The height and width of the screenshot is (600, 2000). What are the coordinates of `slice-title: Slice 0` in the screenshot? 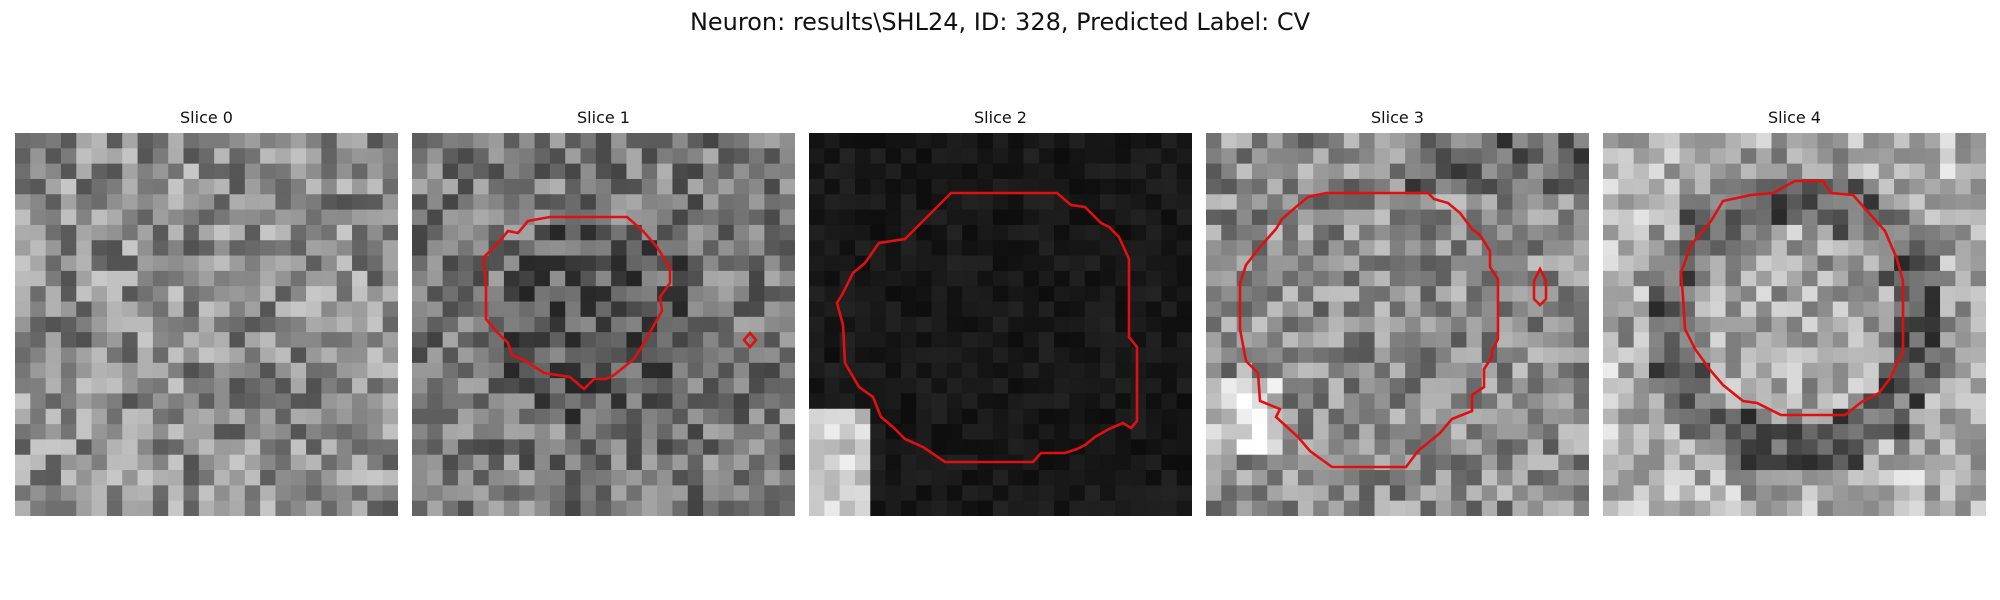 It's located at (206, 117).